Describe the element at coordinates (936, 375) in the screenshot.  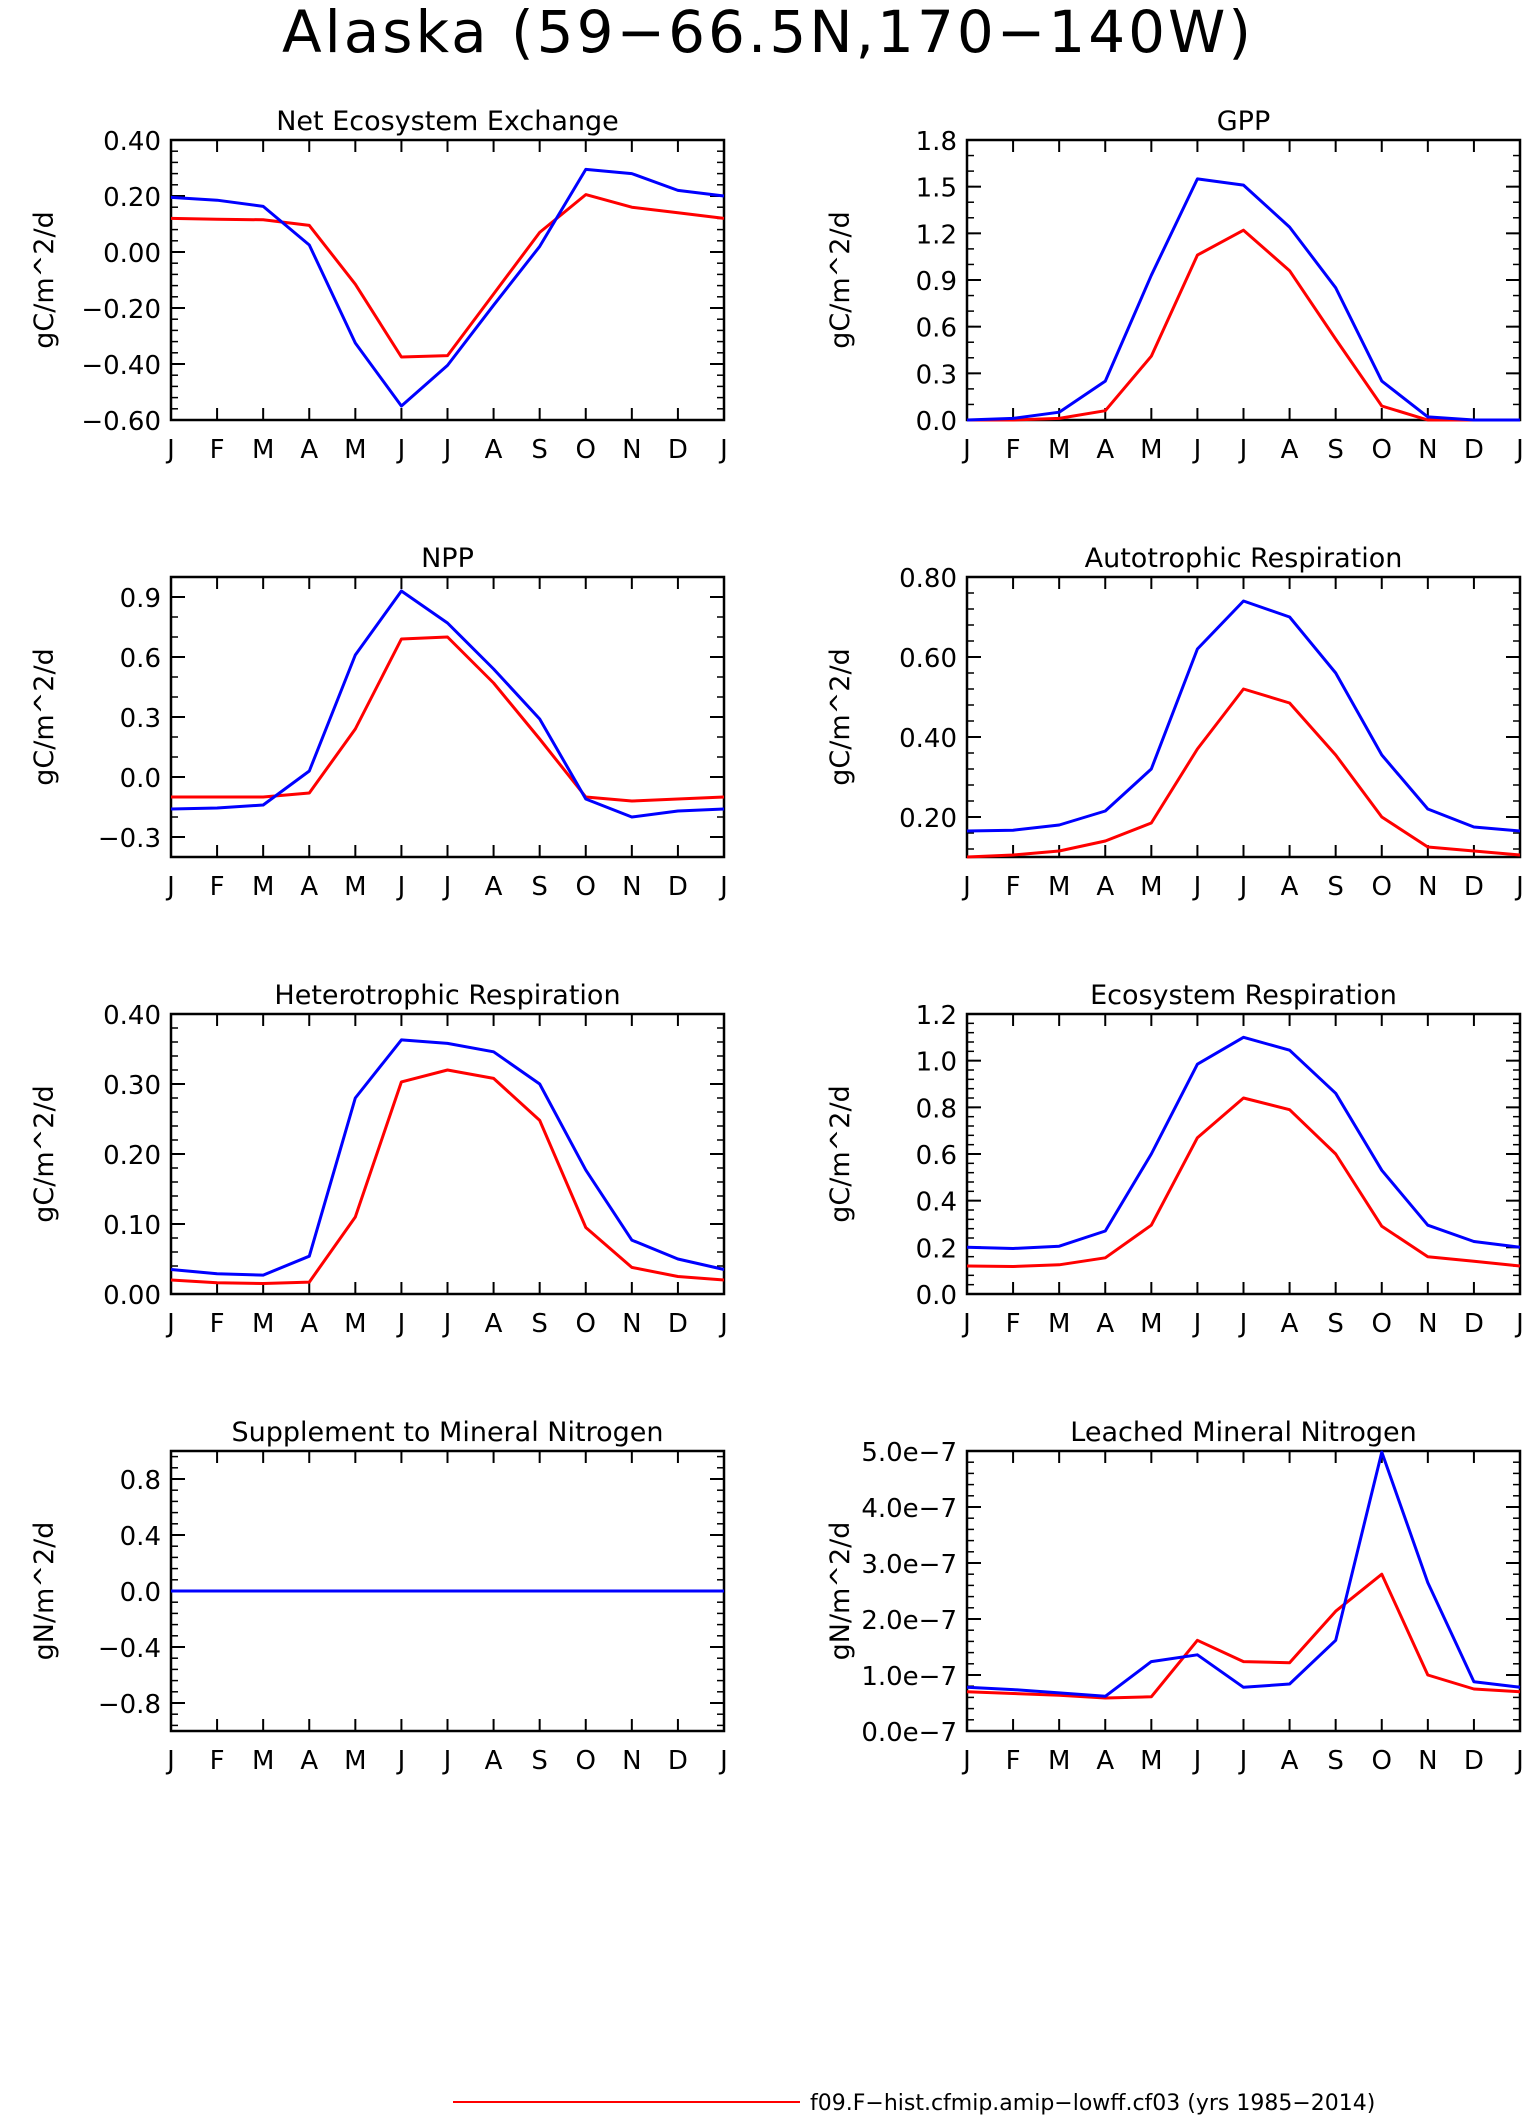
I see `y-tick-label: 0.3` at that location.